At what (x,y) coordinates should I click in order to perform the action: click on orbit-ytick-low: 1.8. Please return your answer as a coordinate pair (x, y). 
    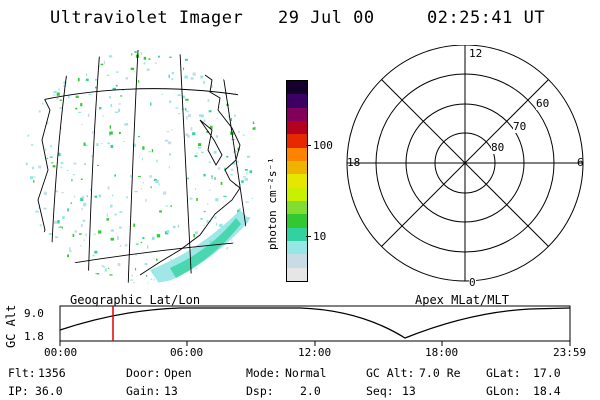
    Looking at the image, I should click on (34, 336).